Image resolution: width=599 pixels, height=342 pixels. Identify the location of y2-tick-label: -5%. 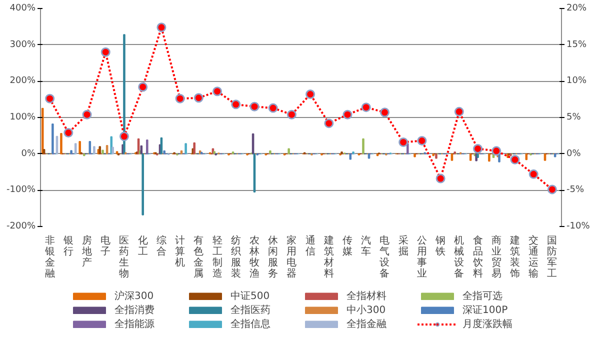
(575, 190).